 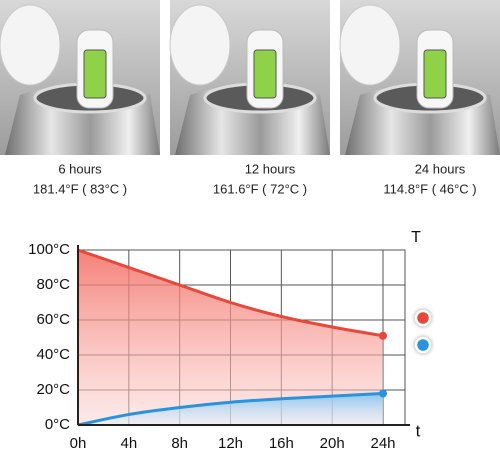 What do you see at coordinates (419, 98) in the screenshot?
I see `photo: 24 hours 114.8°F ( 46°C )` at bounding box center [419, 98].